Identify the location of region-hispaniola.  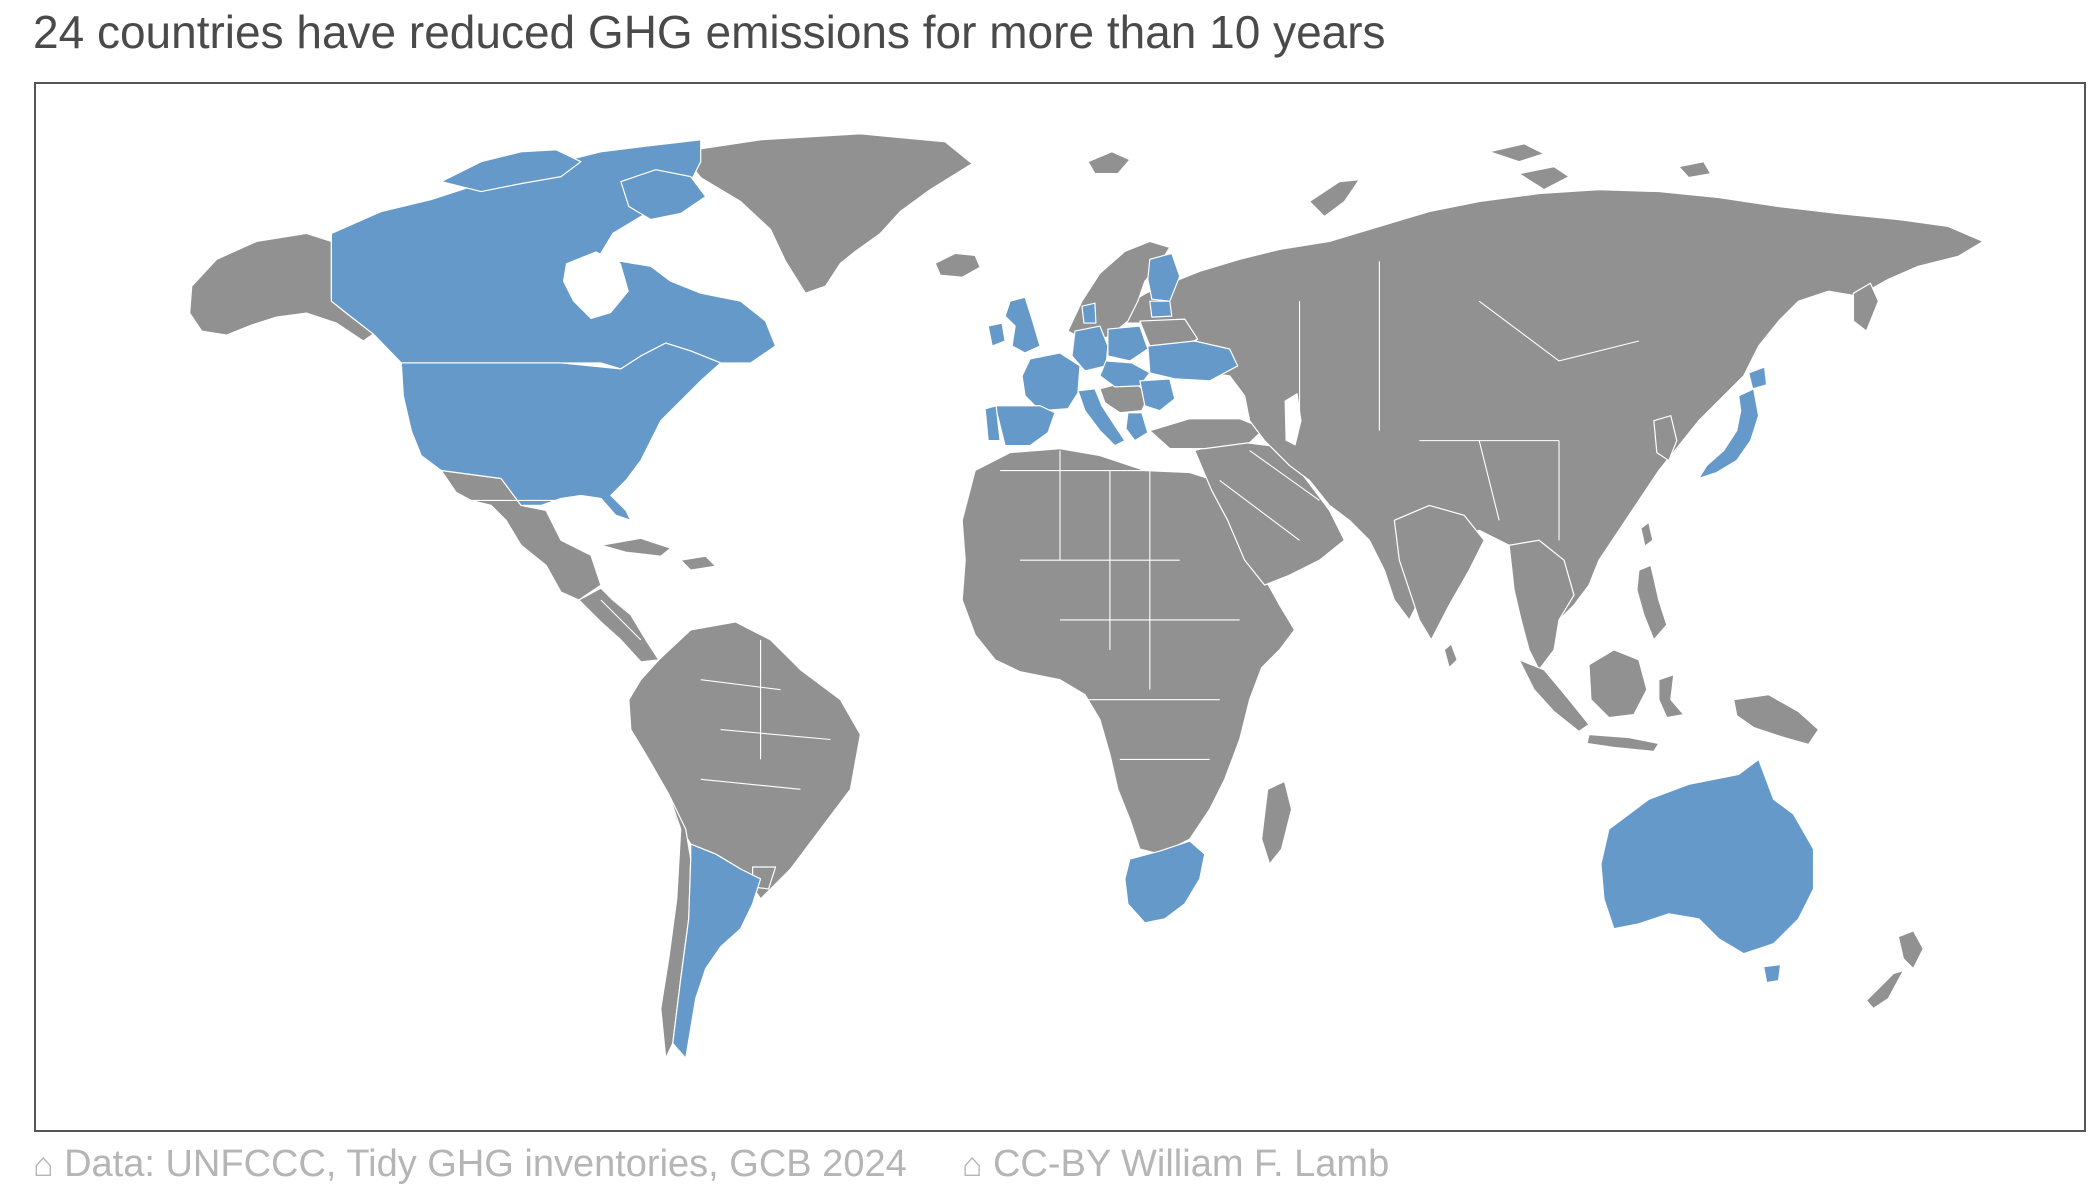
(698, 563).